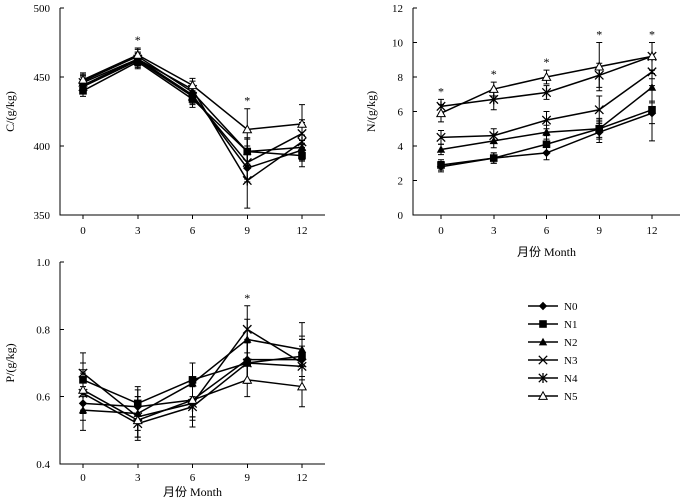  I want to click on y-tick-label: 12, so click(397, 9).